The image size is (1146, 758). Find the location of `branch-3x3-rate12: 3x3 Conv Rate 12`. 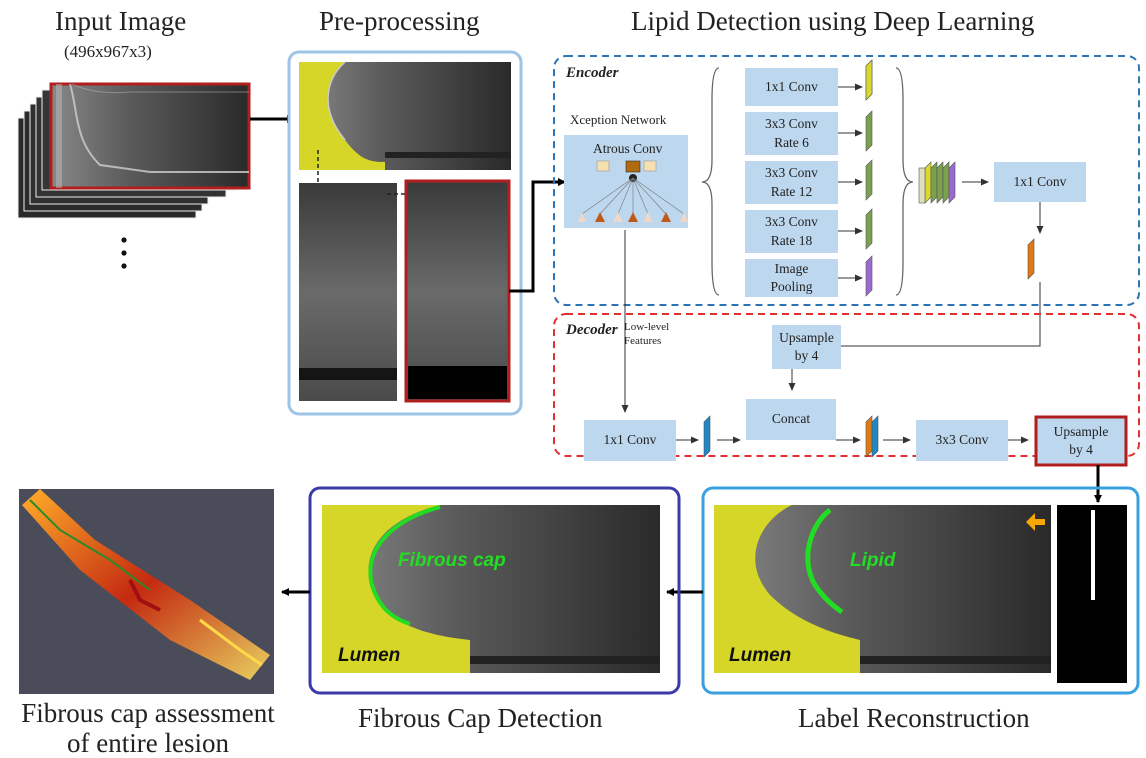

branch-3x3-rate12: 3x3 Conv Rate 12 is located at coordinates (791, 182).